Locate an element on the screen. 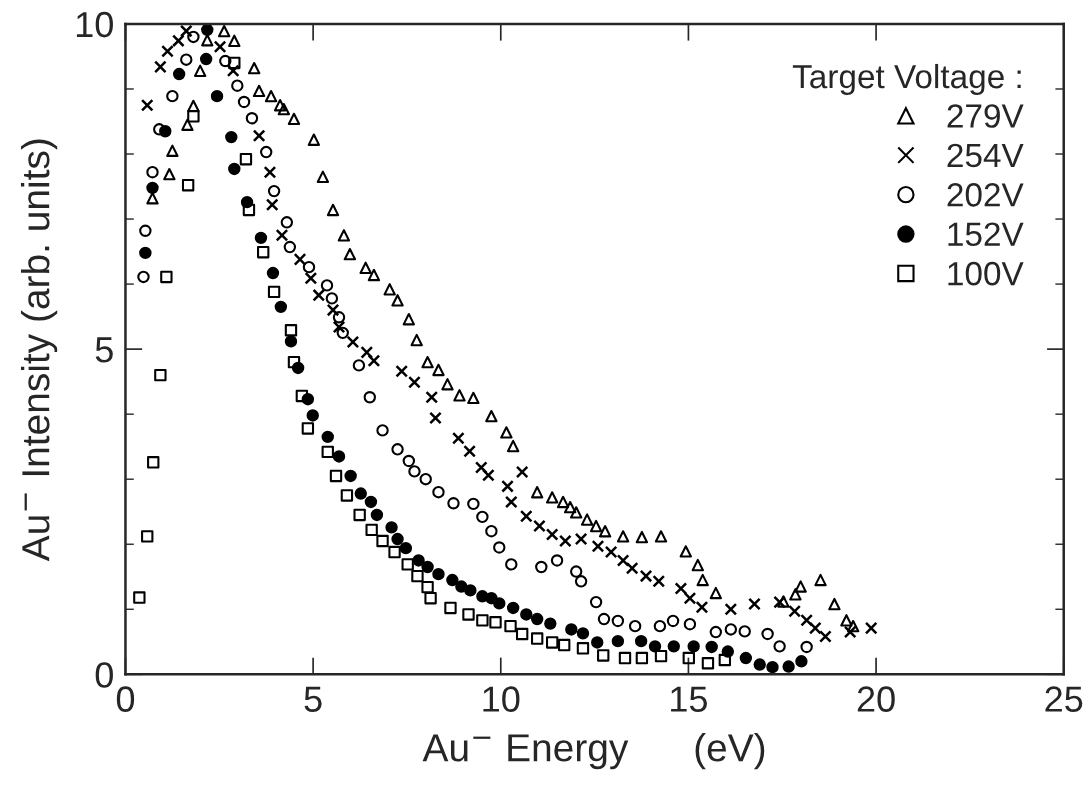  x-tick-label: 25 is located at coordinates (1064, 699).